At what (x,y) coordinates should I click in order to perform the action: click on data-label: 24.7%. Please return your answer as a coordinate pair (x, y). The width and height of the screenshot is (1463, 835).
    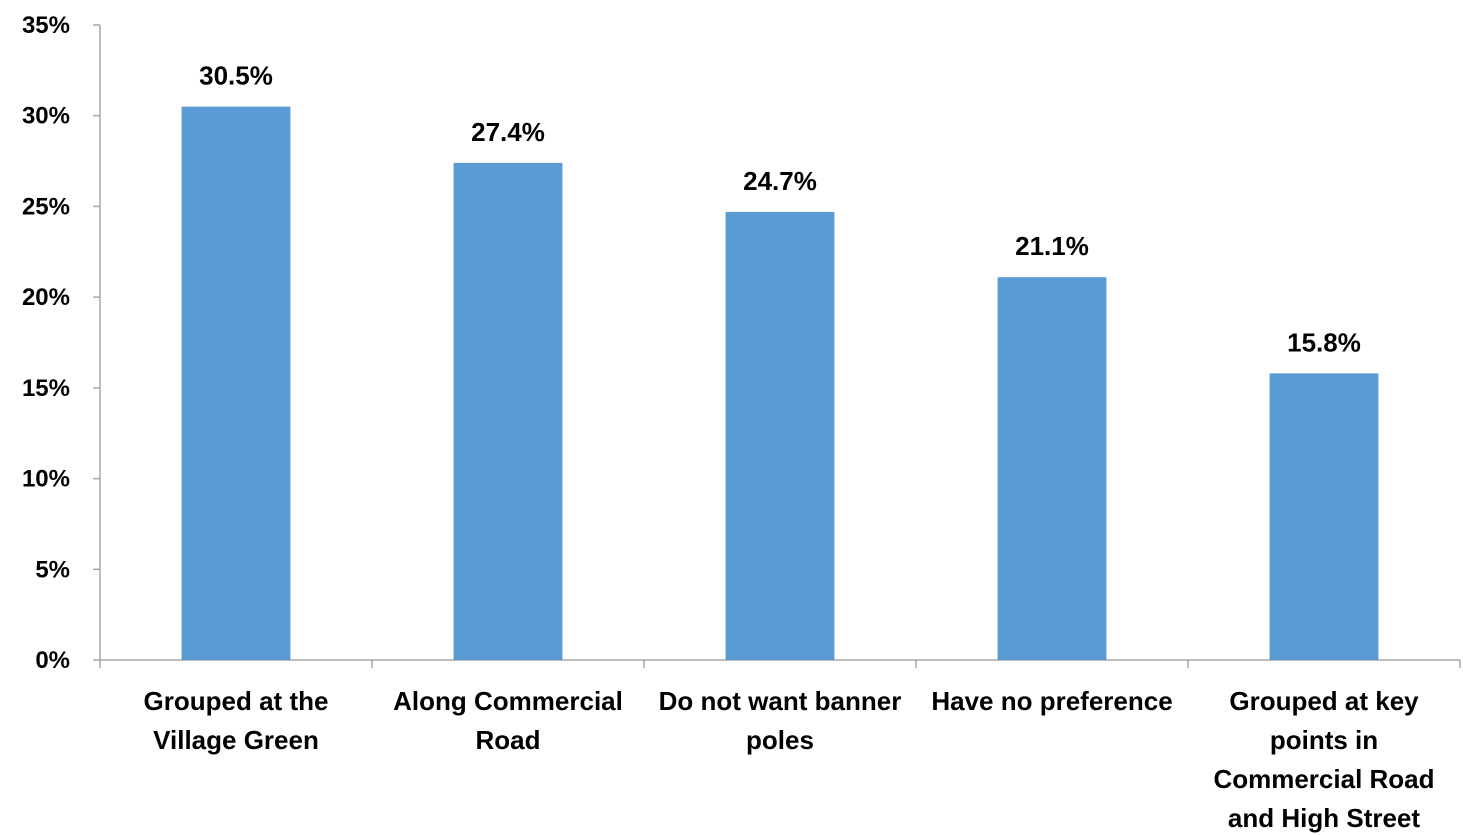
    Looking at the image, I should click on (780, 181).